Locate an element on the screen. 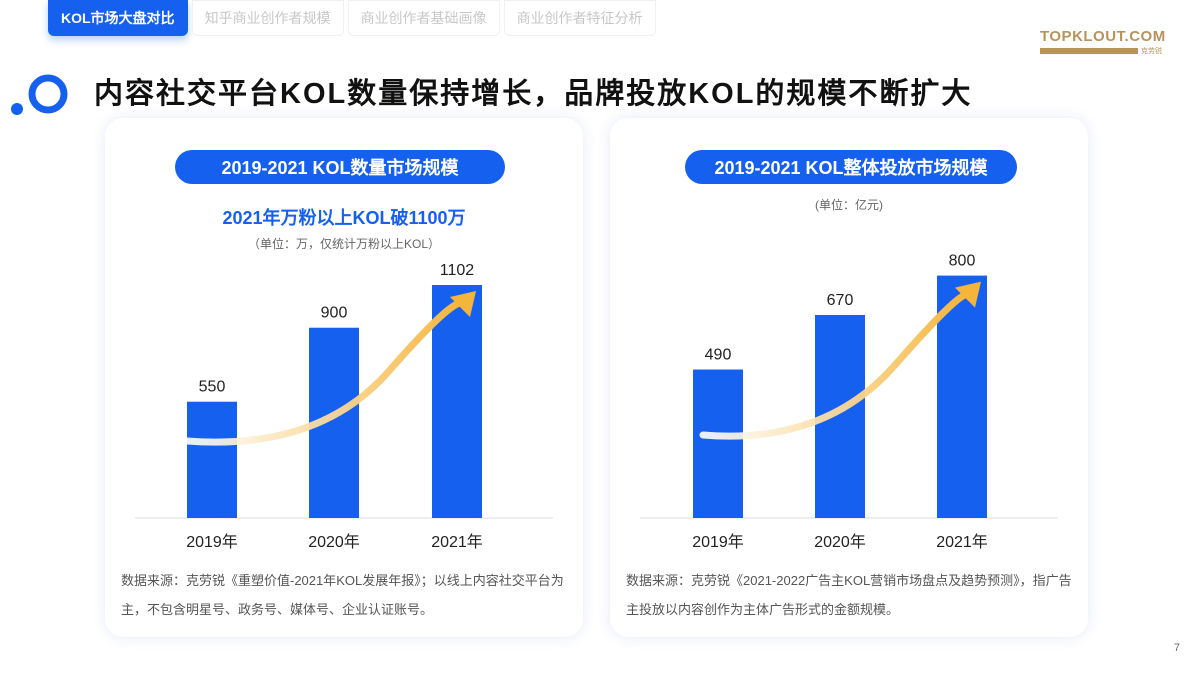 This screenshot has height=675, width=1200. tab-bar: KOL市场大盘对比 知乎商业创作者规模 商业创作者基础画像 商业创作者特征分析 is located at coordinates (352, 18).